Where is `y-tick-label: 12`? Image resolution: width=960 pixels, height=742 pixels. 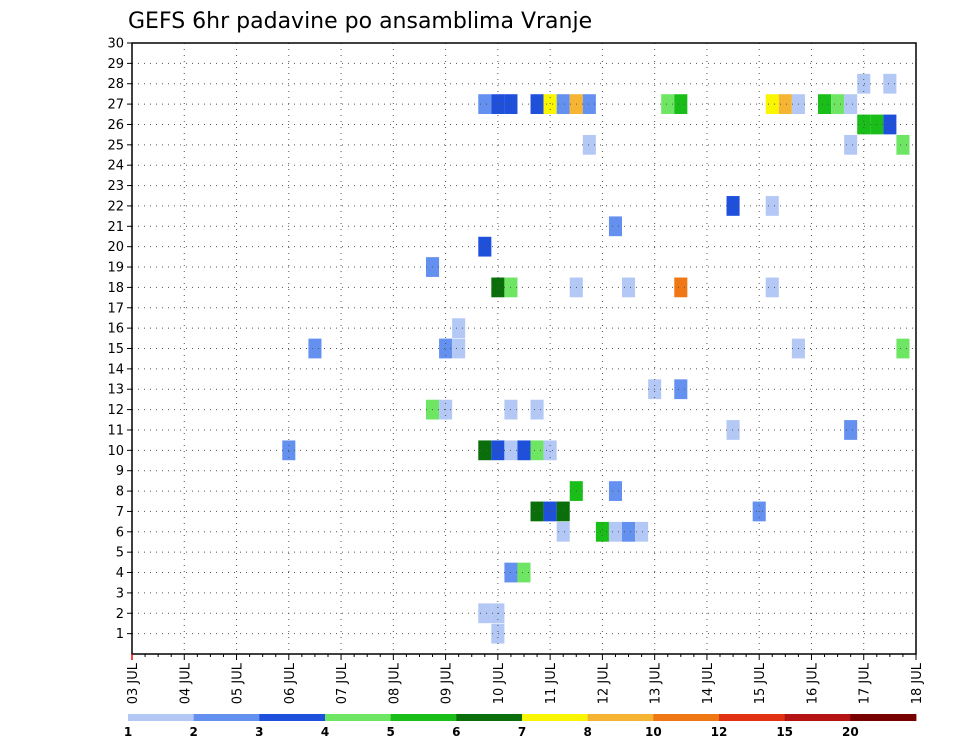 y-tick-label: 12 is located at coordinates (115, 410).